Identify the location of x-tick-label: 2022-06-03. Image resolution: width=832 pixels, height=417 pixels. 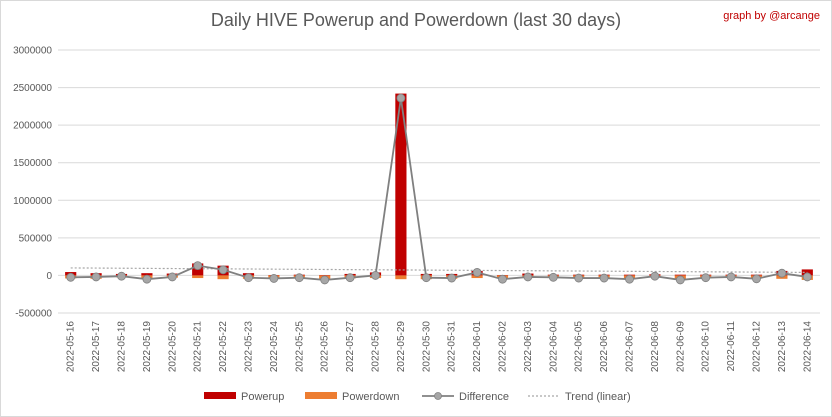
(528, 347).